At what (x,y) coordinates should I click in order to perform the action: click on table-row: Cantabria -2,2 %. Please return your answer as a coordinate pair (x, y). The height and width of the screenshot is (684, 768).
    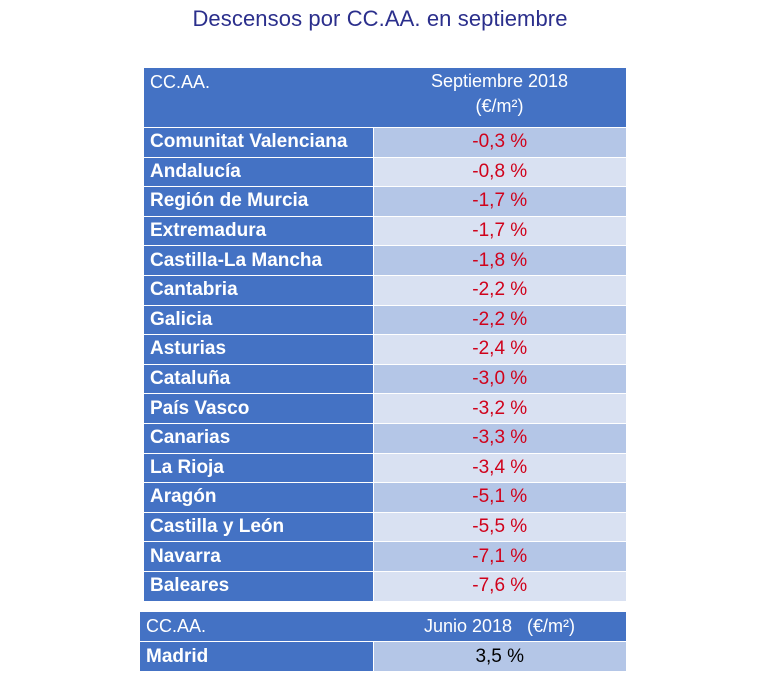
    Looking at the image, I should click on (385, 290).